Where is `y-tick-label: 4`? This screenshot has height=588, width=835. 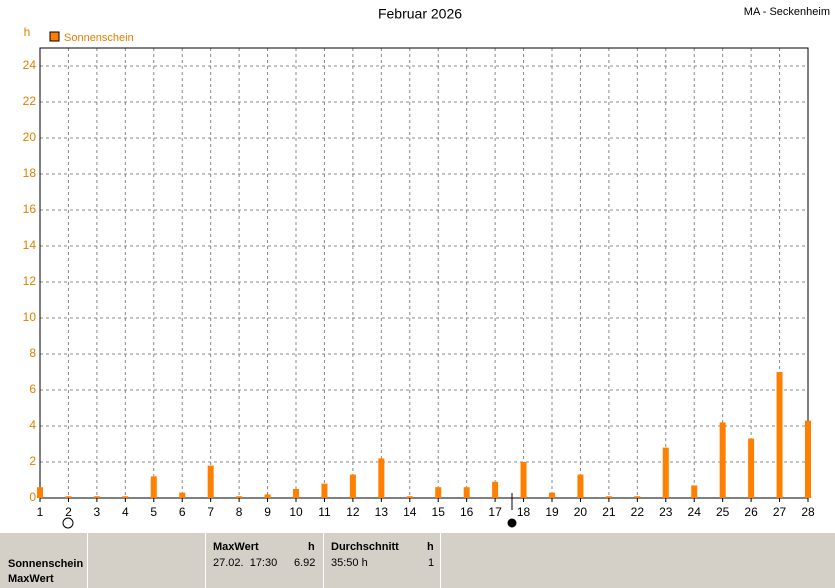
y-tick-label: 4 is located at coordinates (32, 425).